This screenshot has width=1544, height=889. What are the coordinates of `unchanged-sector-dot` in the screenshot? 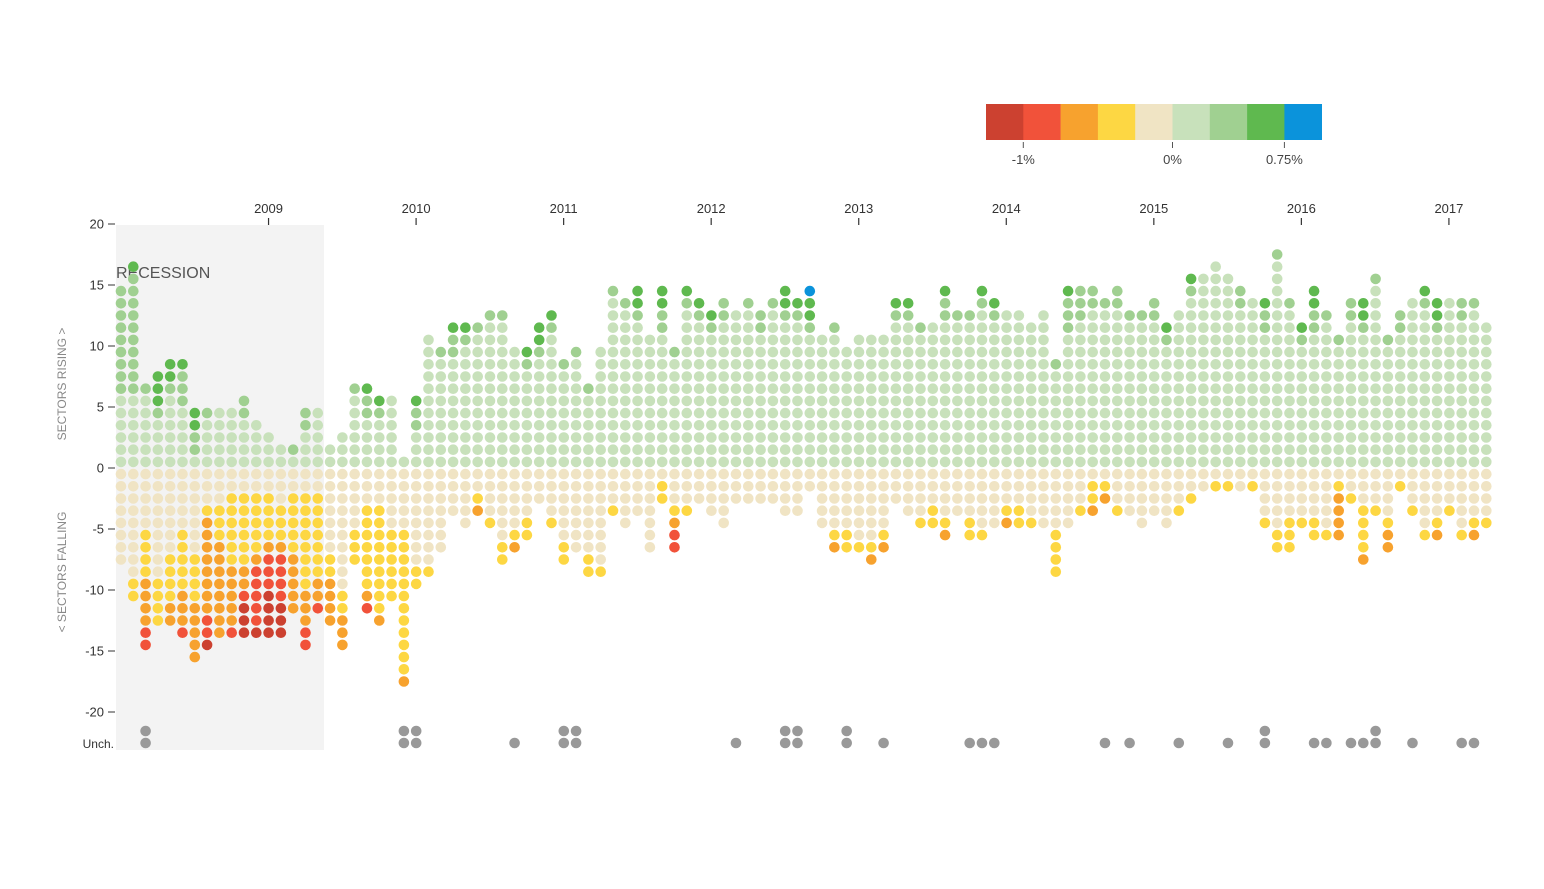 It's located at (404, 731).